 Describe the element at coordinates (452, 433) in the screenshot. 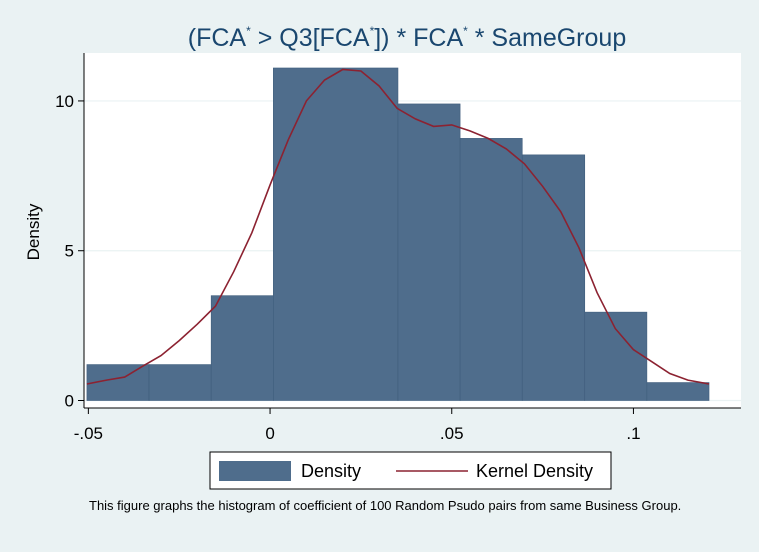

I see `x-tick-label-2: .05` at that location.